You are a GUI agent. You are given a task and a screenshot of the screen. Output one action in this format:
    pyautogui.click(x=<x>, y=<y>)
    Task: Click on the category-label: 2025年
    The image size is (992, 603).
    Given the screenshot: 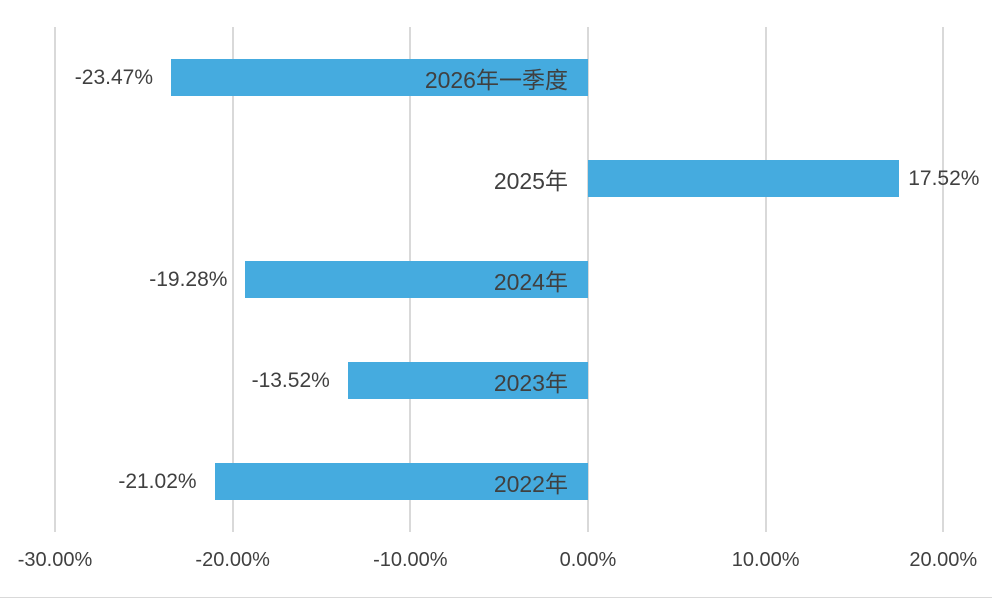 What is the action you would take?
    pyautogui.click(x=530, y=180)
    